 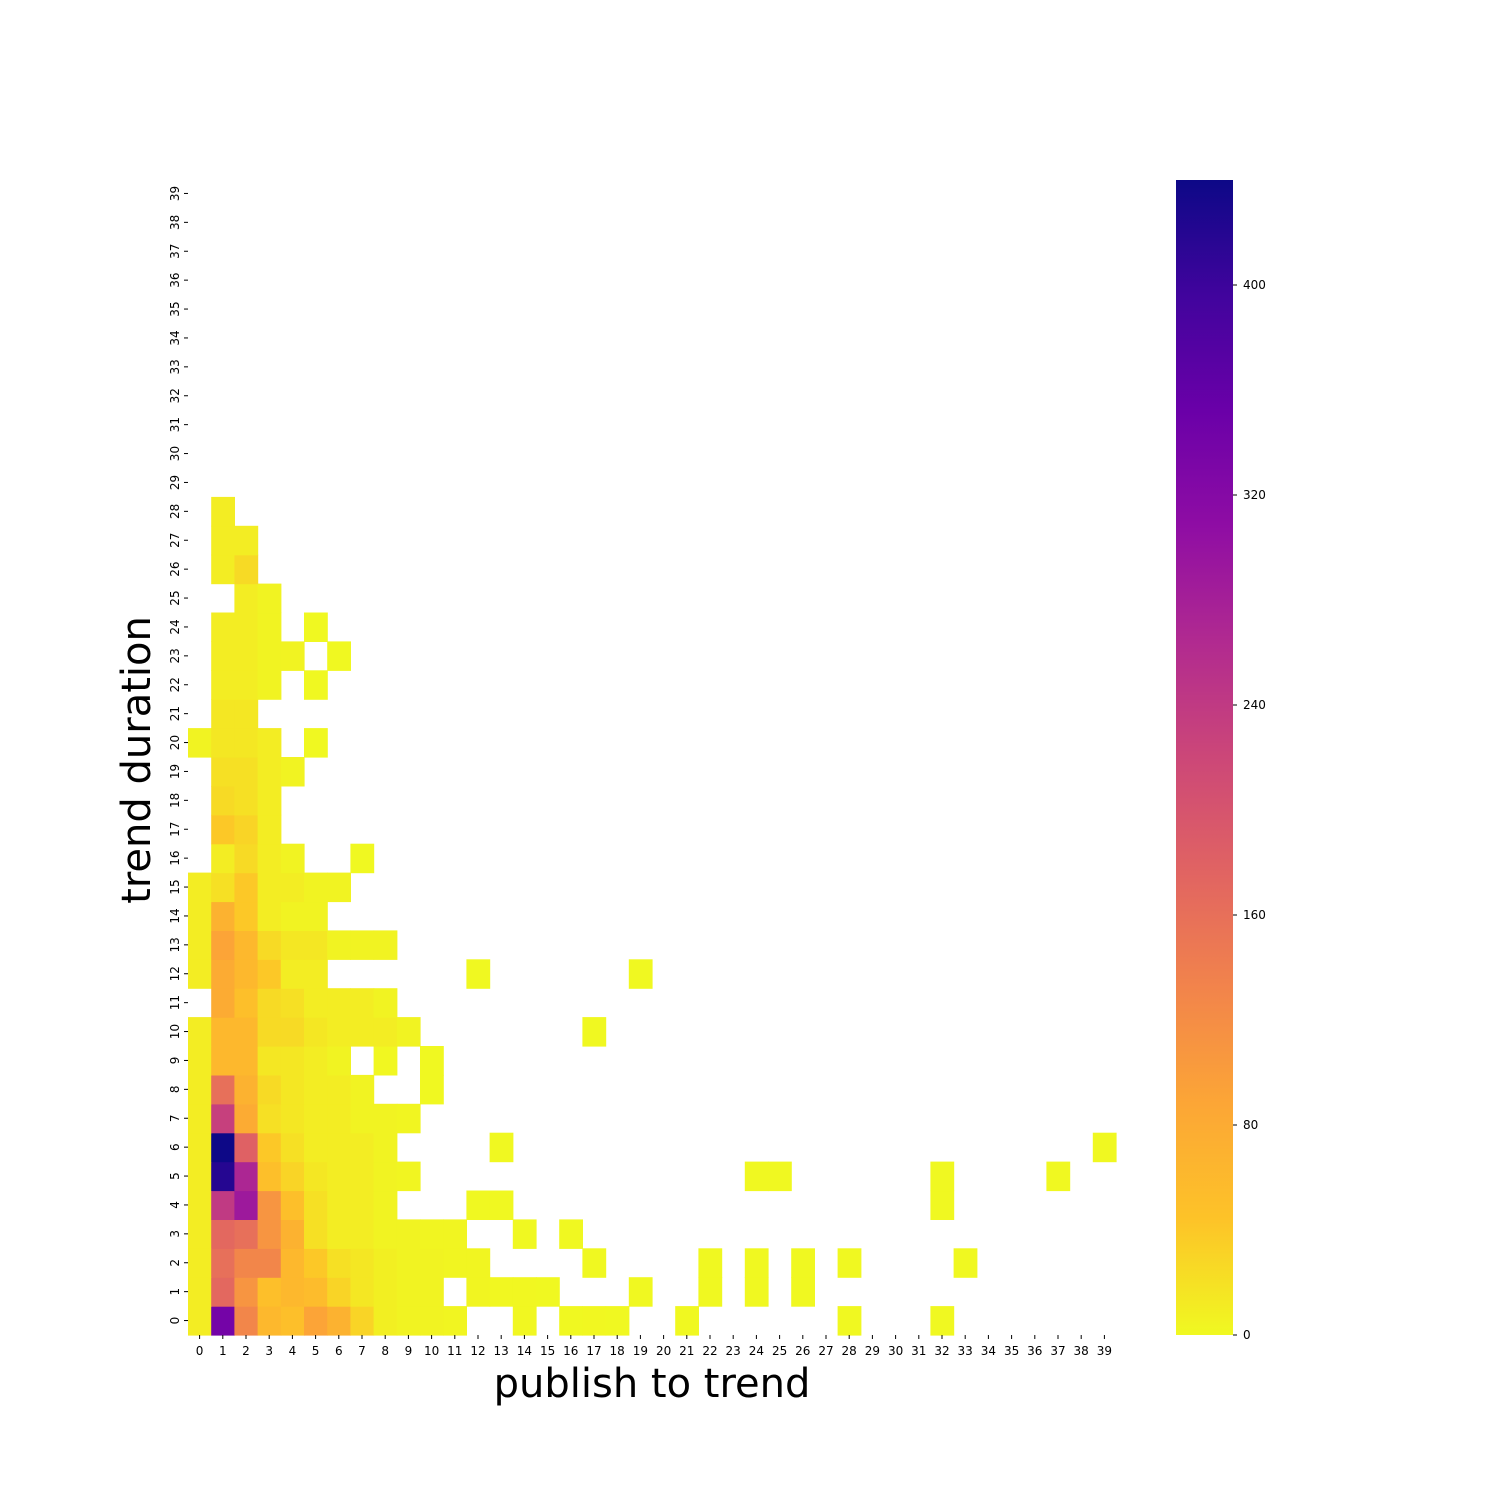 I want to click on x-tick-label: 27, so click(x=825, y=1351).